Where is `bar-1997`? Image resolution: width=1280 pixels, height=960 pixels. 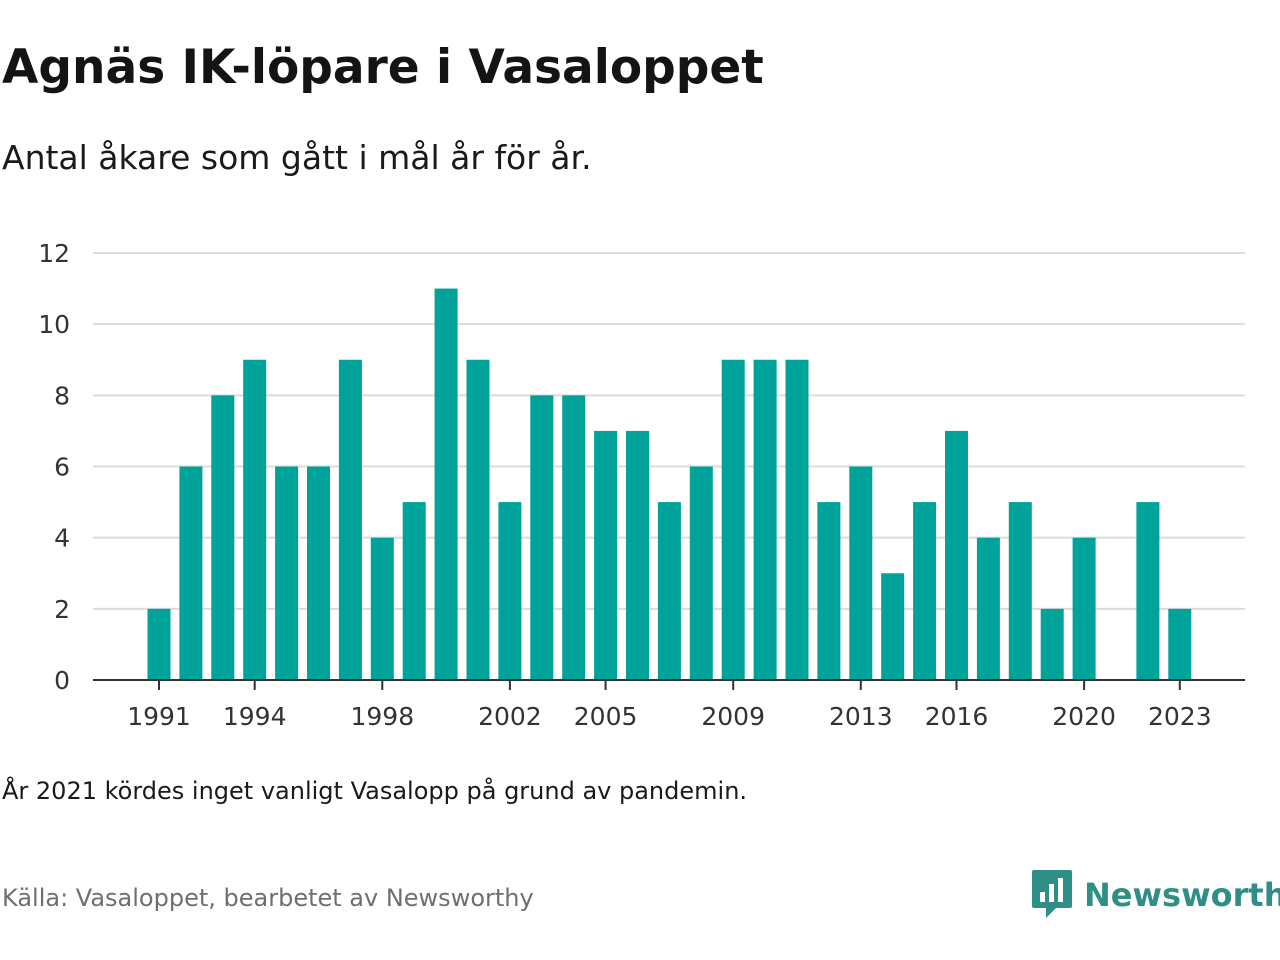 bar-1997 is located at coordinates (350, 519).